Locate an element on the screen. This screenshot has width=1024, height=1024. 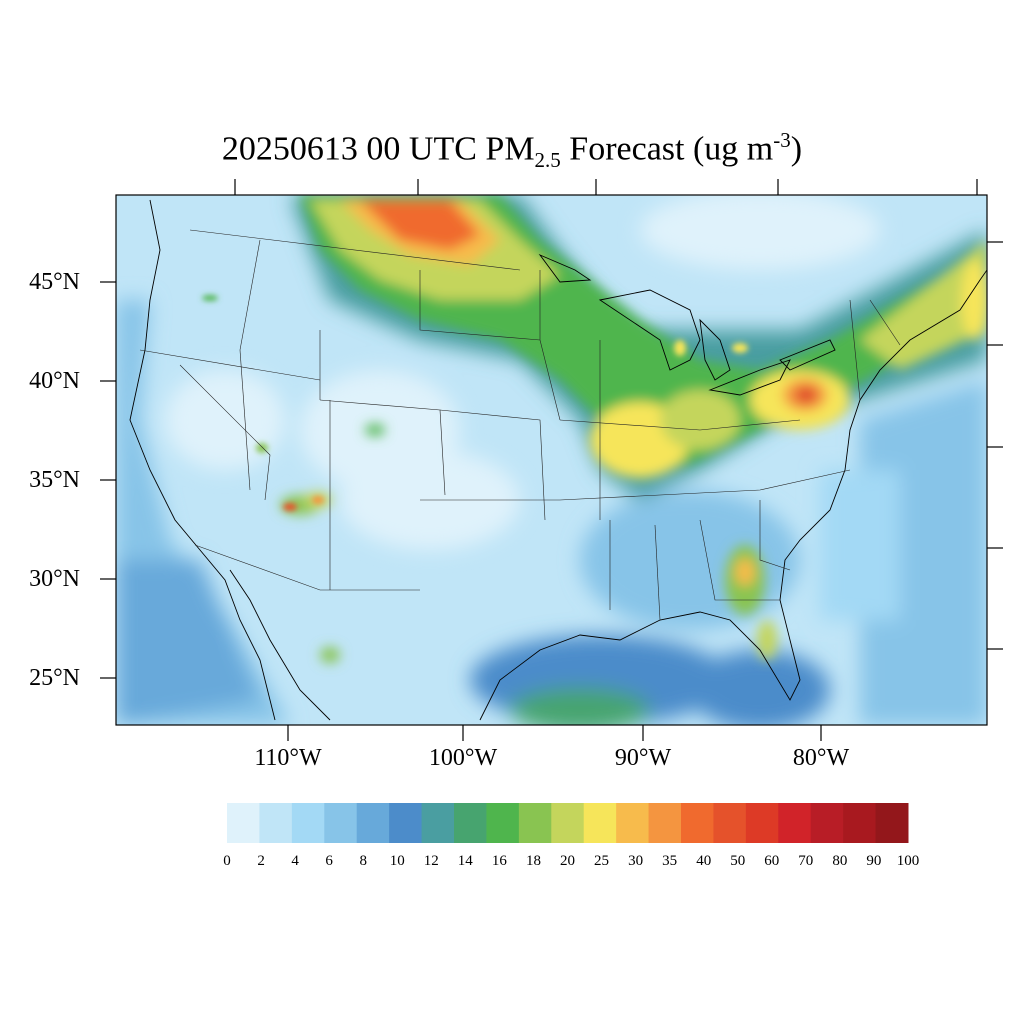
lon-label-90w: 90°W is located at coordinates (643, 758).